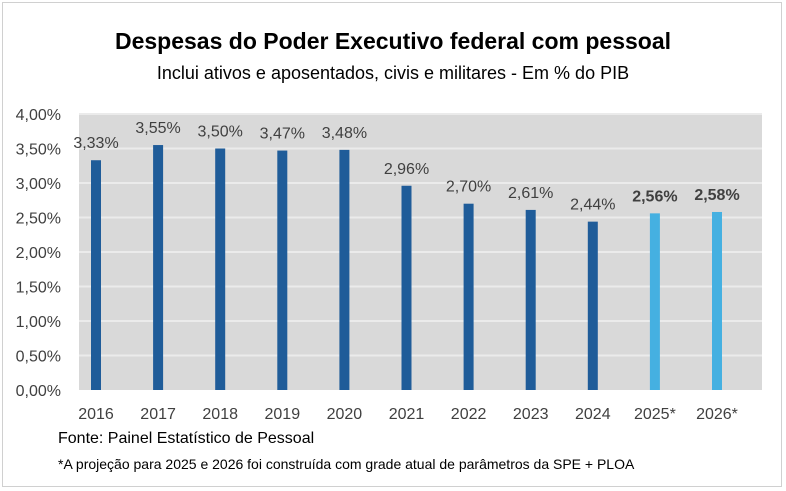  Describe the element at coordinates (655, 414) in the screenshot. I see `x-tick-label: 2025*` at that location.